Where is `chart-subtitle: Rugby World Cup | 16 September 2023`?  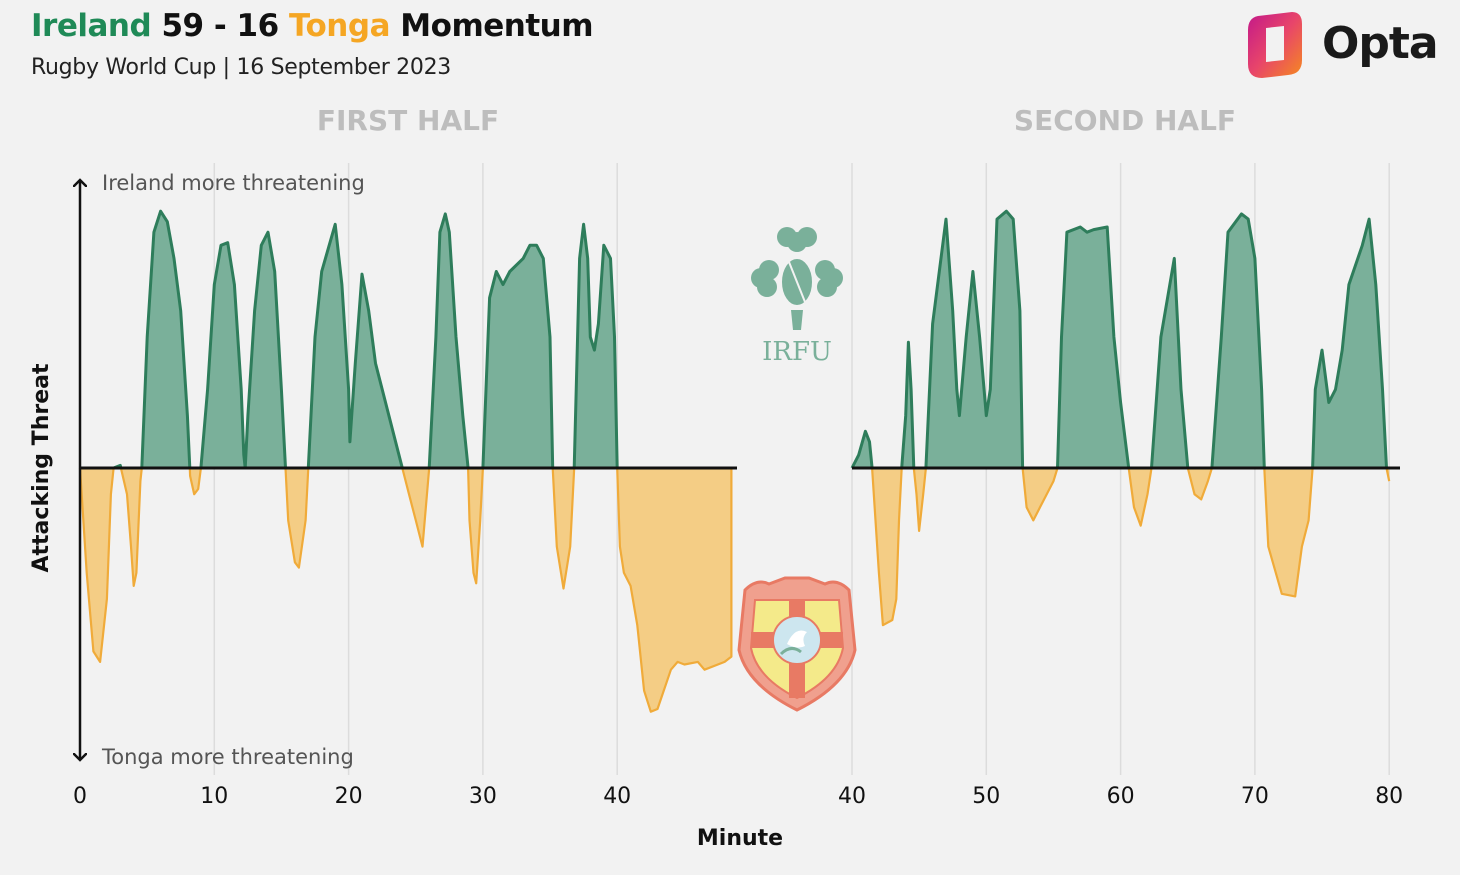 chart-subtitle: Rugby World Cup | 16 September 2023 is located at coordinates (241, 67).